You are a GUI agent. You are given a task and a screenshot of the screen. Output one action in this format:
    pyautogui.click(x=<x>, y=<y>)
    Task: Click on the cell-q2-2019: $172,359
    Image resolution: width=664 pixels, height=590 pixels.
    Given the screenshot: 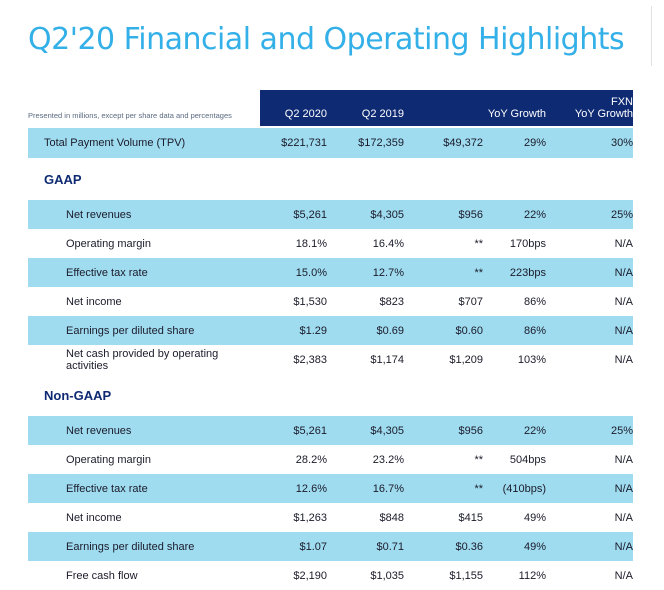 What is the action you would take?
    pyautogui.click(x=381, y=143)
    